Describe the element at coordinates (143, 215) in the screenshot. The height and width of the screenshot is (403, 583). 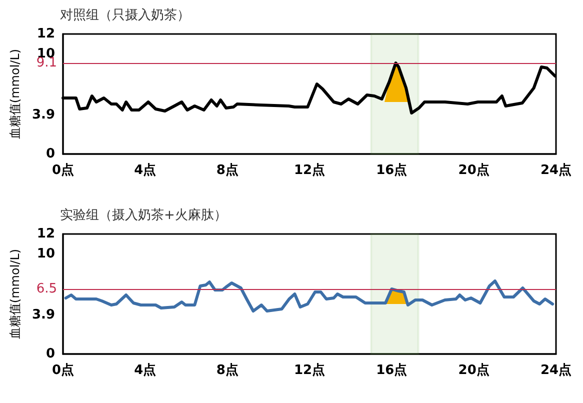
I see `chart-title: 实验组（摄入奶茶+火麻肽）` at that location.